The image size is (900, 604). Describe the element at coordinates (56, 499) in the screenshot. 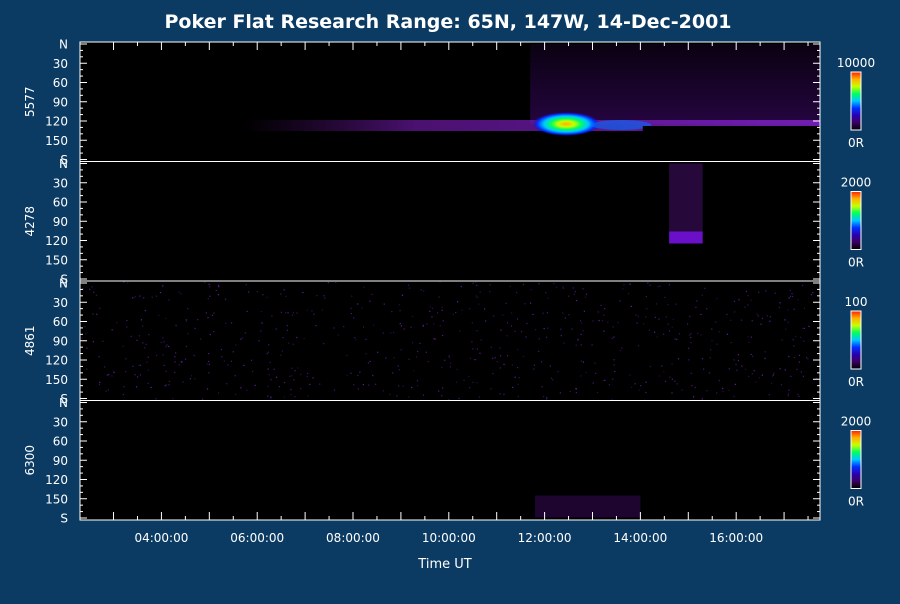

I see `y-tick-label: 150` at that location.